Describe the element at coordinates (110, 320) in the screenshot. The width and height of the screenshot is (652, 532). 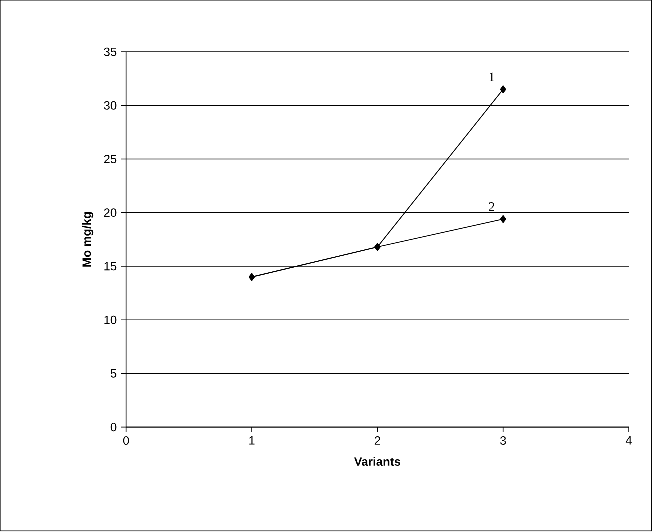
I see `y-tick-label: 10` at that location.